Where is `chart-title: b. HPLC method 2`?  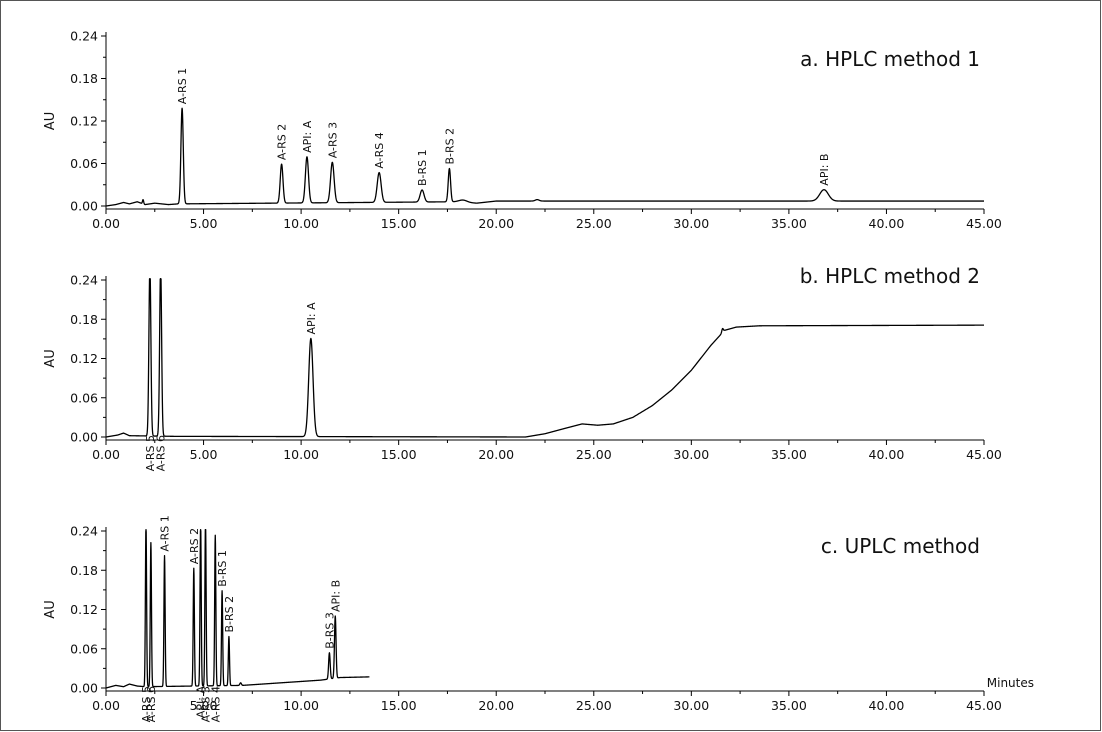
chart-title: b. HPLC method 2 is located at coordinates (890, 276).